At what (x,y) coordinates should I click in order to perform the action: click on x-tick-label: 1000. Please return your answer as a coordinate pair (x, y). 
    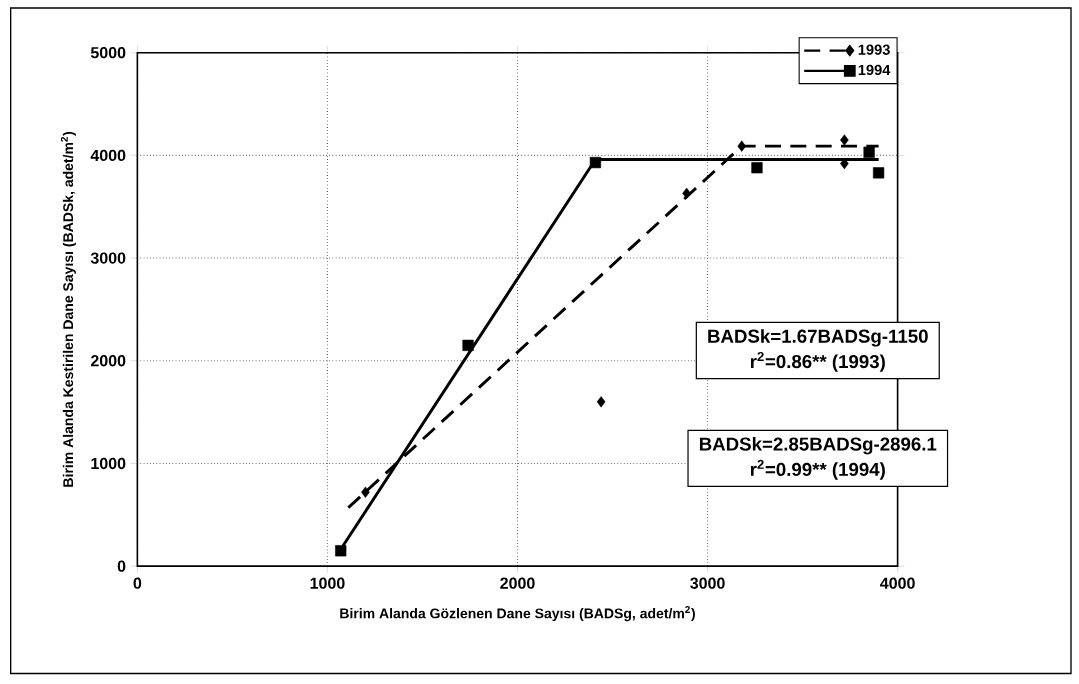
    Looking at the image, I should click on (327, 583).